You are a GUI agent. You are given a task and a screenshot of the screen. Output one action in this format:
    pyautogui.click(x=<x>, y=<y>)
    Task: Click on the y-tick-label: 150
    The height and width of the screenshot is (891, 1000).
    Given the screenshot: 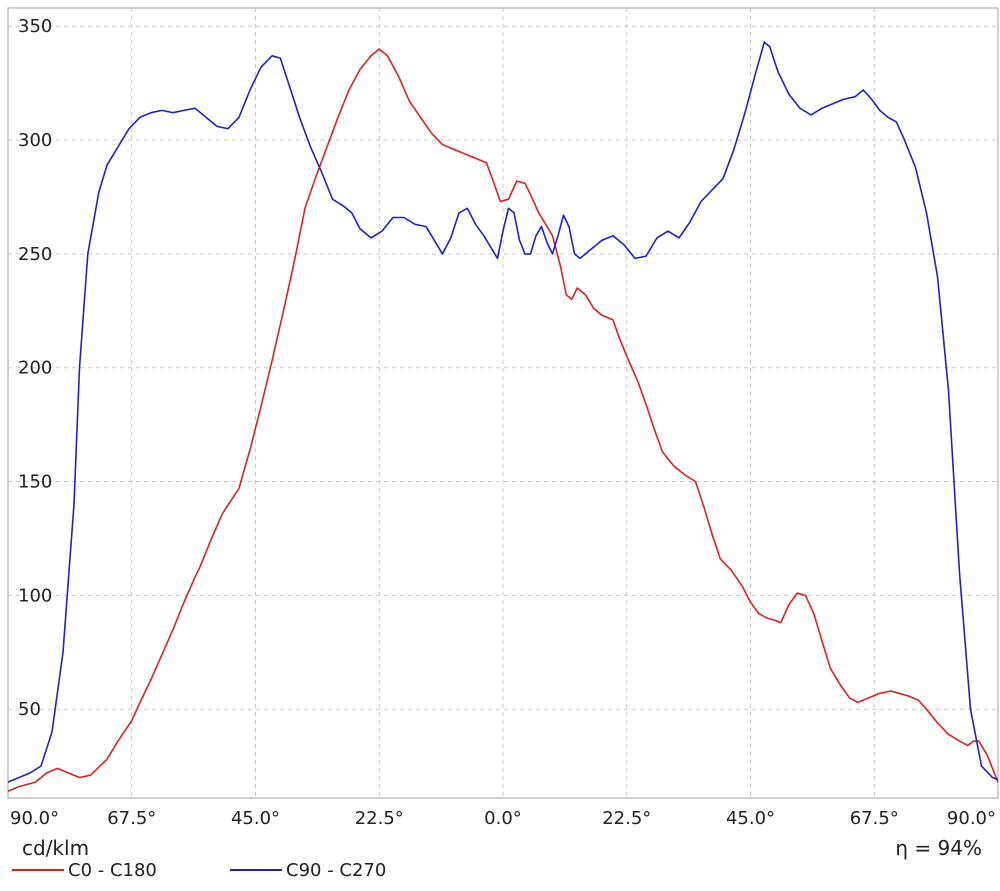 What is the action you would take?
    pyautogui.click(x=35, y=482)
    